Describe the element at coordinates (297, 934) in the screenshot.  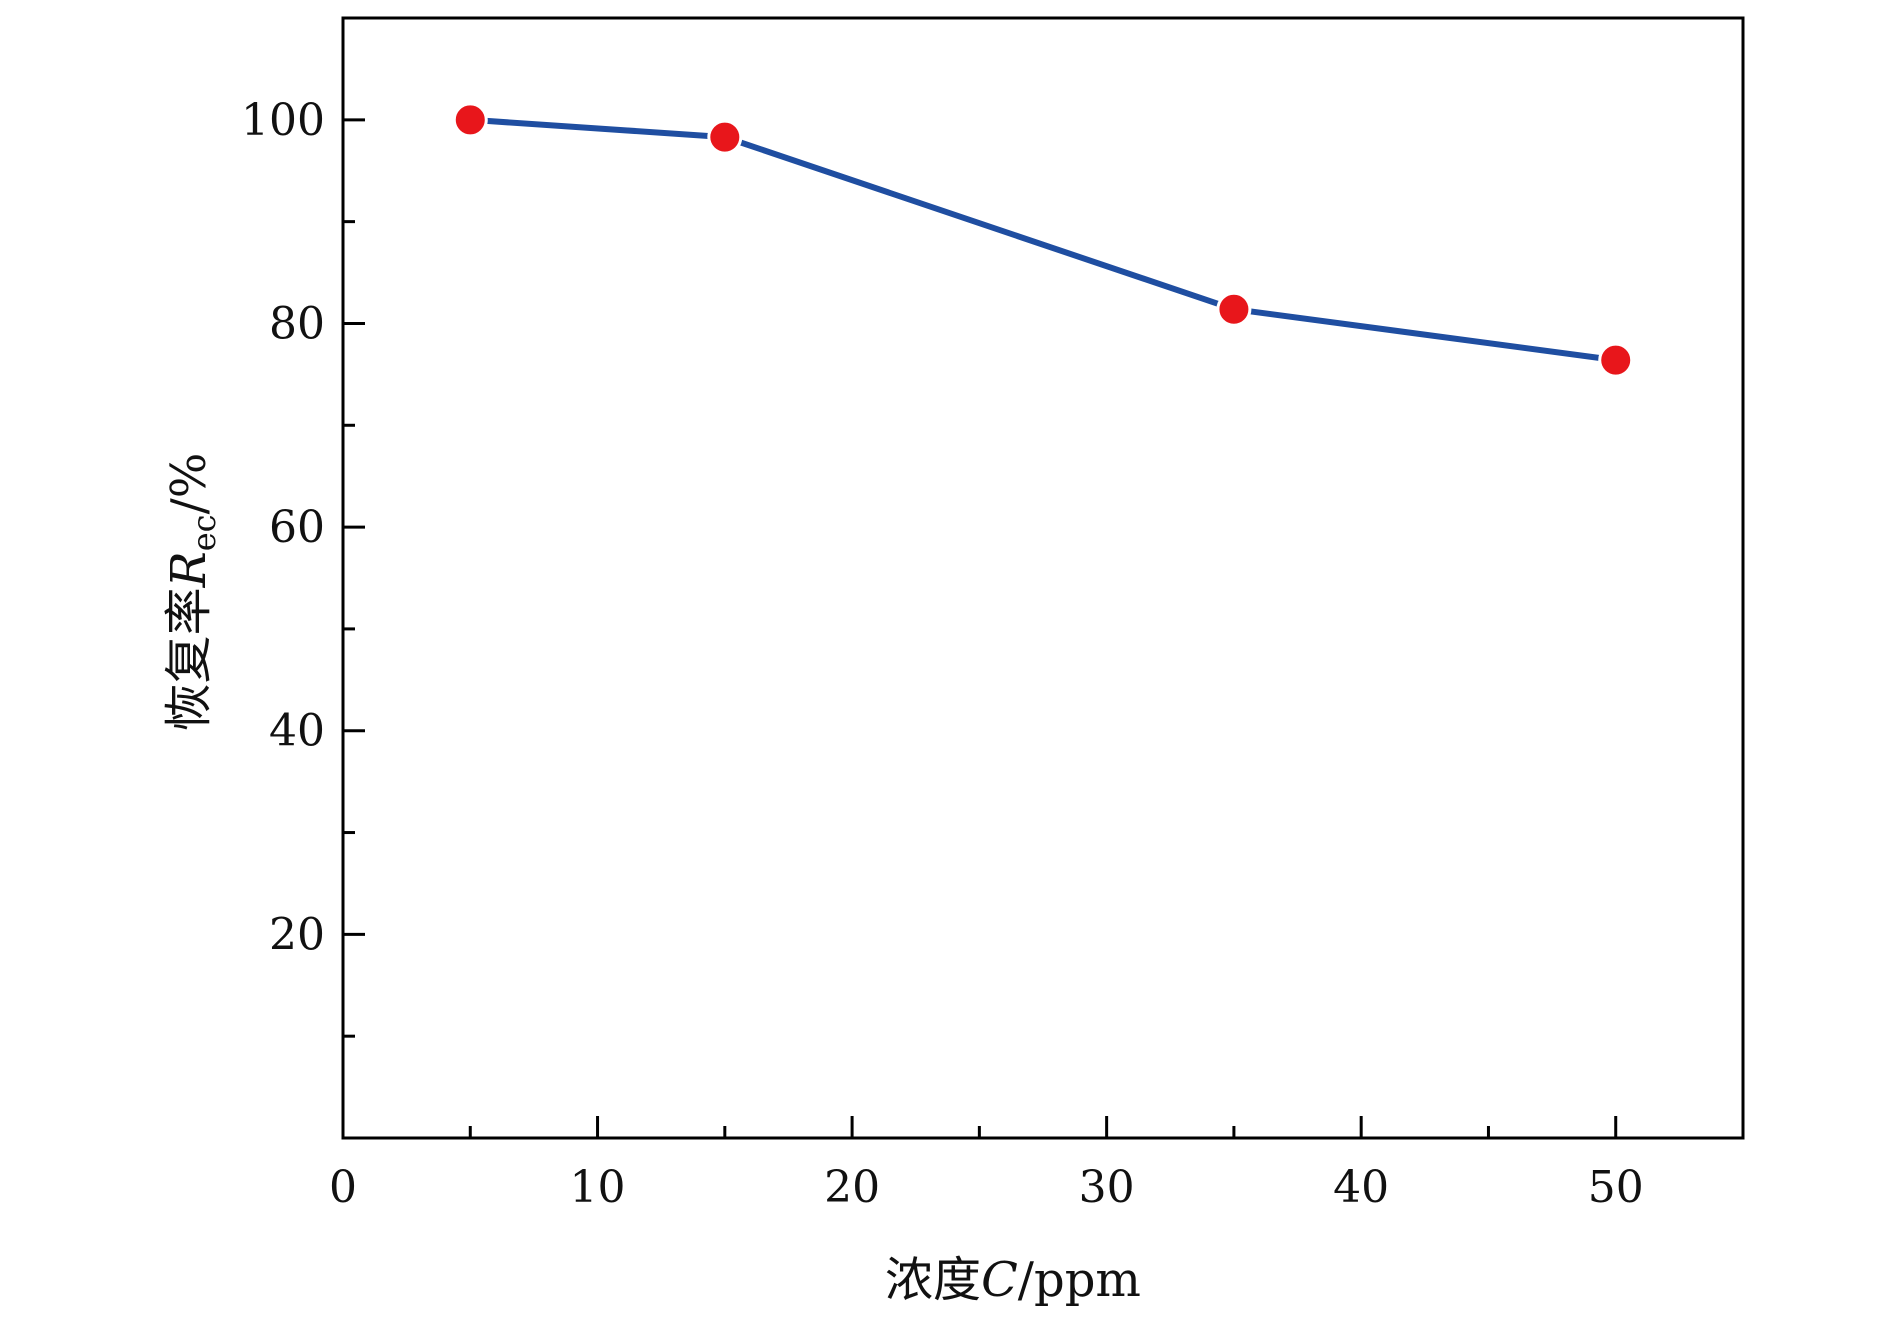
I see `y-tick-label: 20` at that location.